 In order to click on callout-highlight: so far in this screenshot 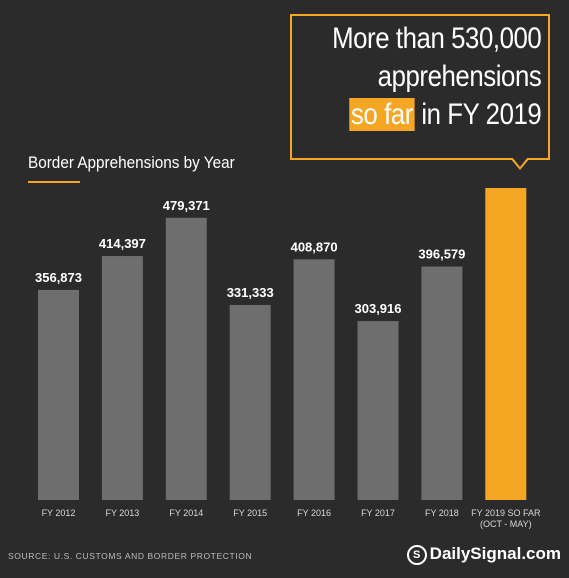, I will do `click(381, 114)`.